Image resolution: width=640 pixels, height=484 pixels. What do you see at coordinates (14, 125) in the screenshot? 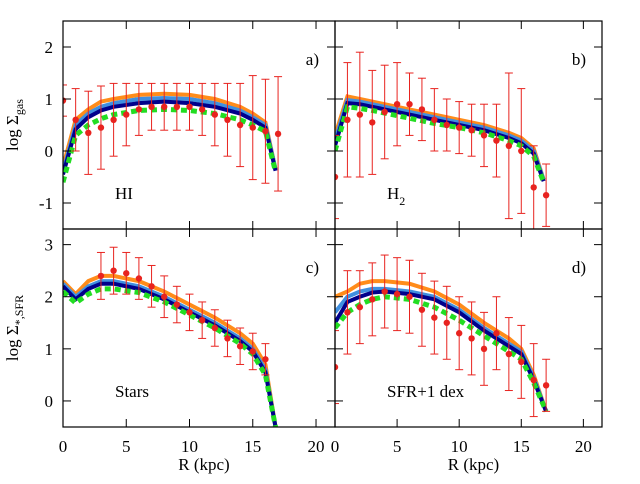
I see `y-axis-label: log Σgas` at bounding box center [14, 125].